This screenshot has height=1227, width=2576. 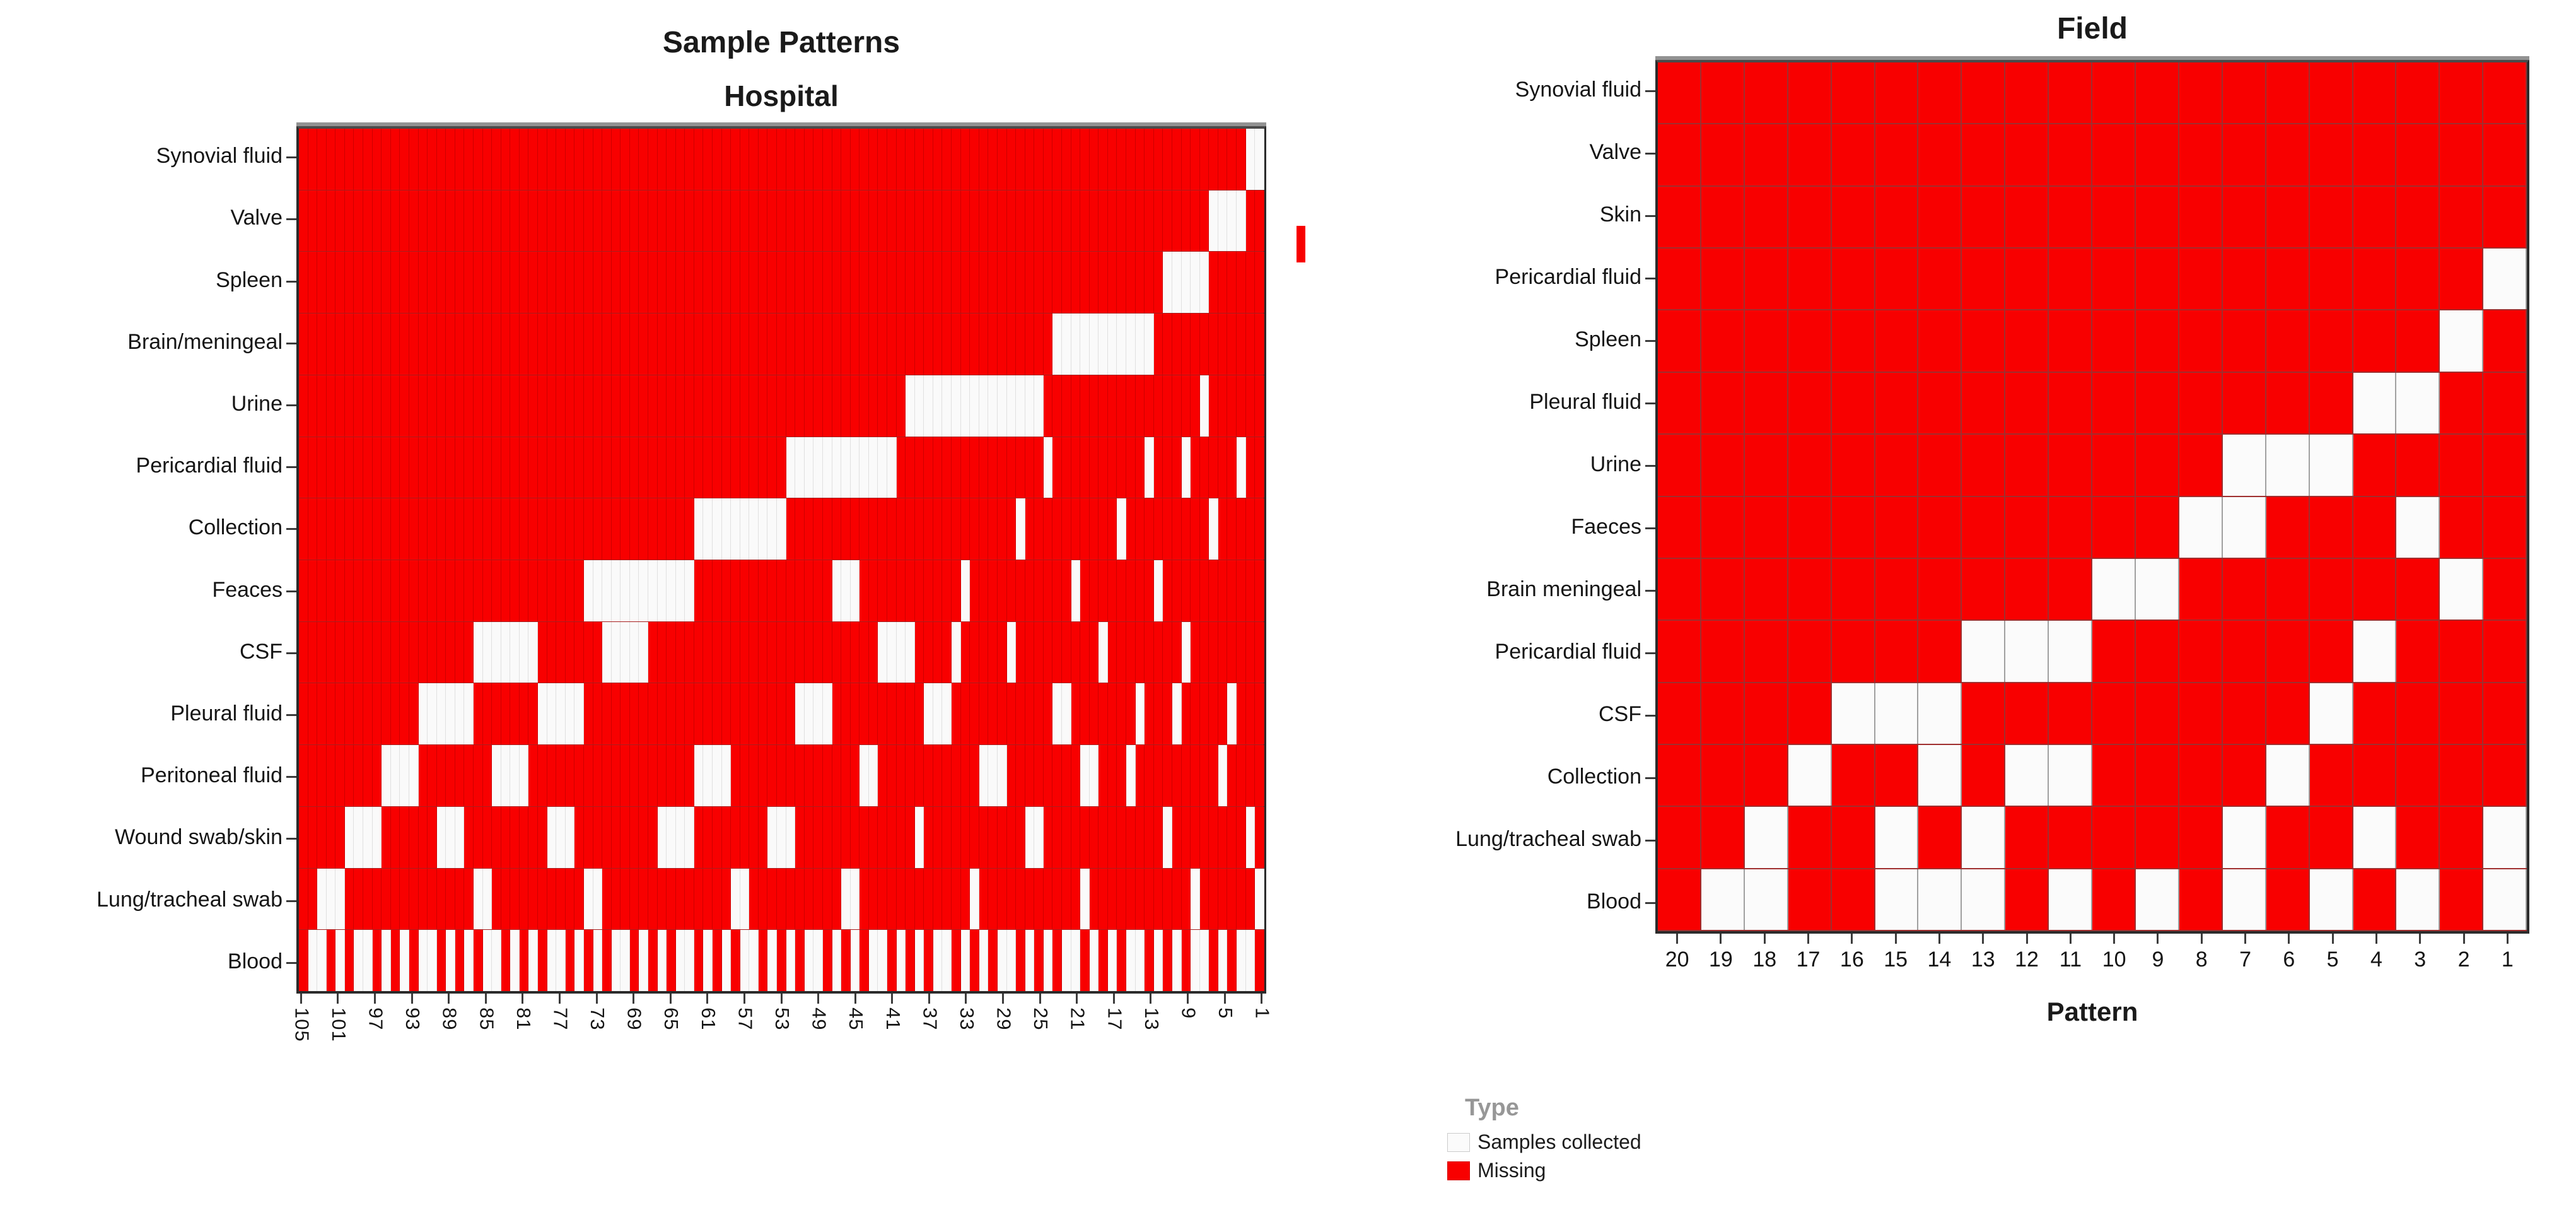 I want to click on stray-red-mark, so click(x=1301, y=244).